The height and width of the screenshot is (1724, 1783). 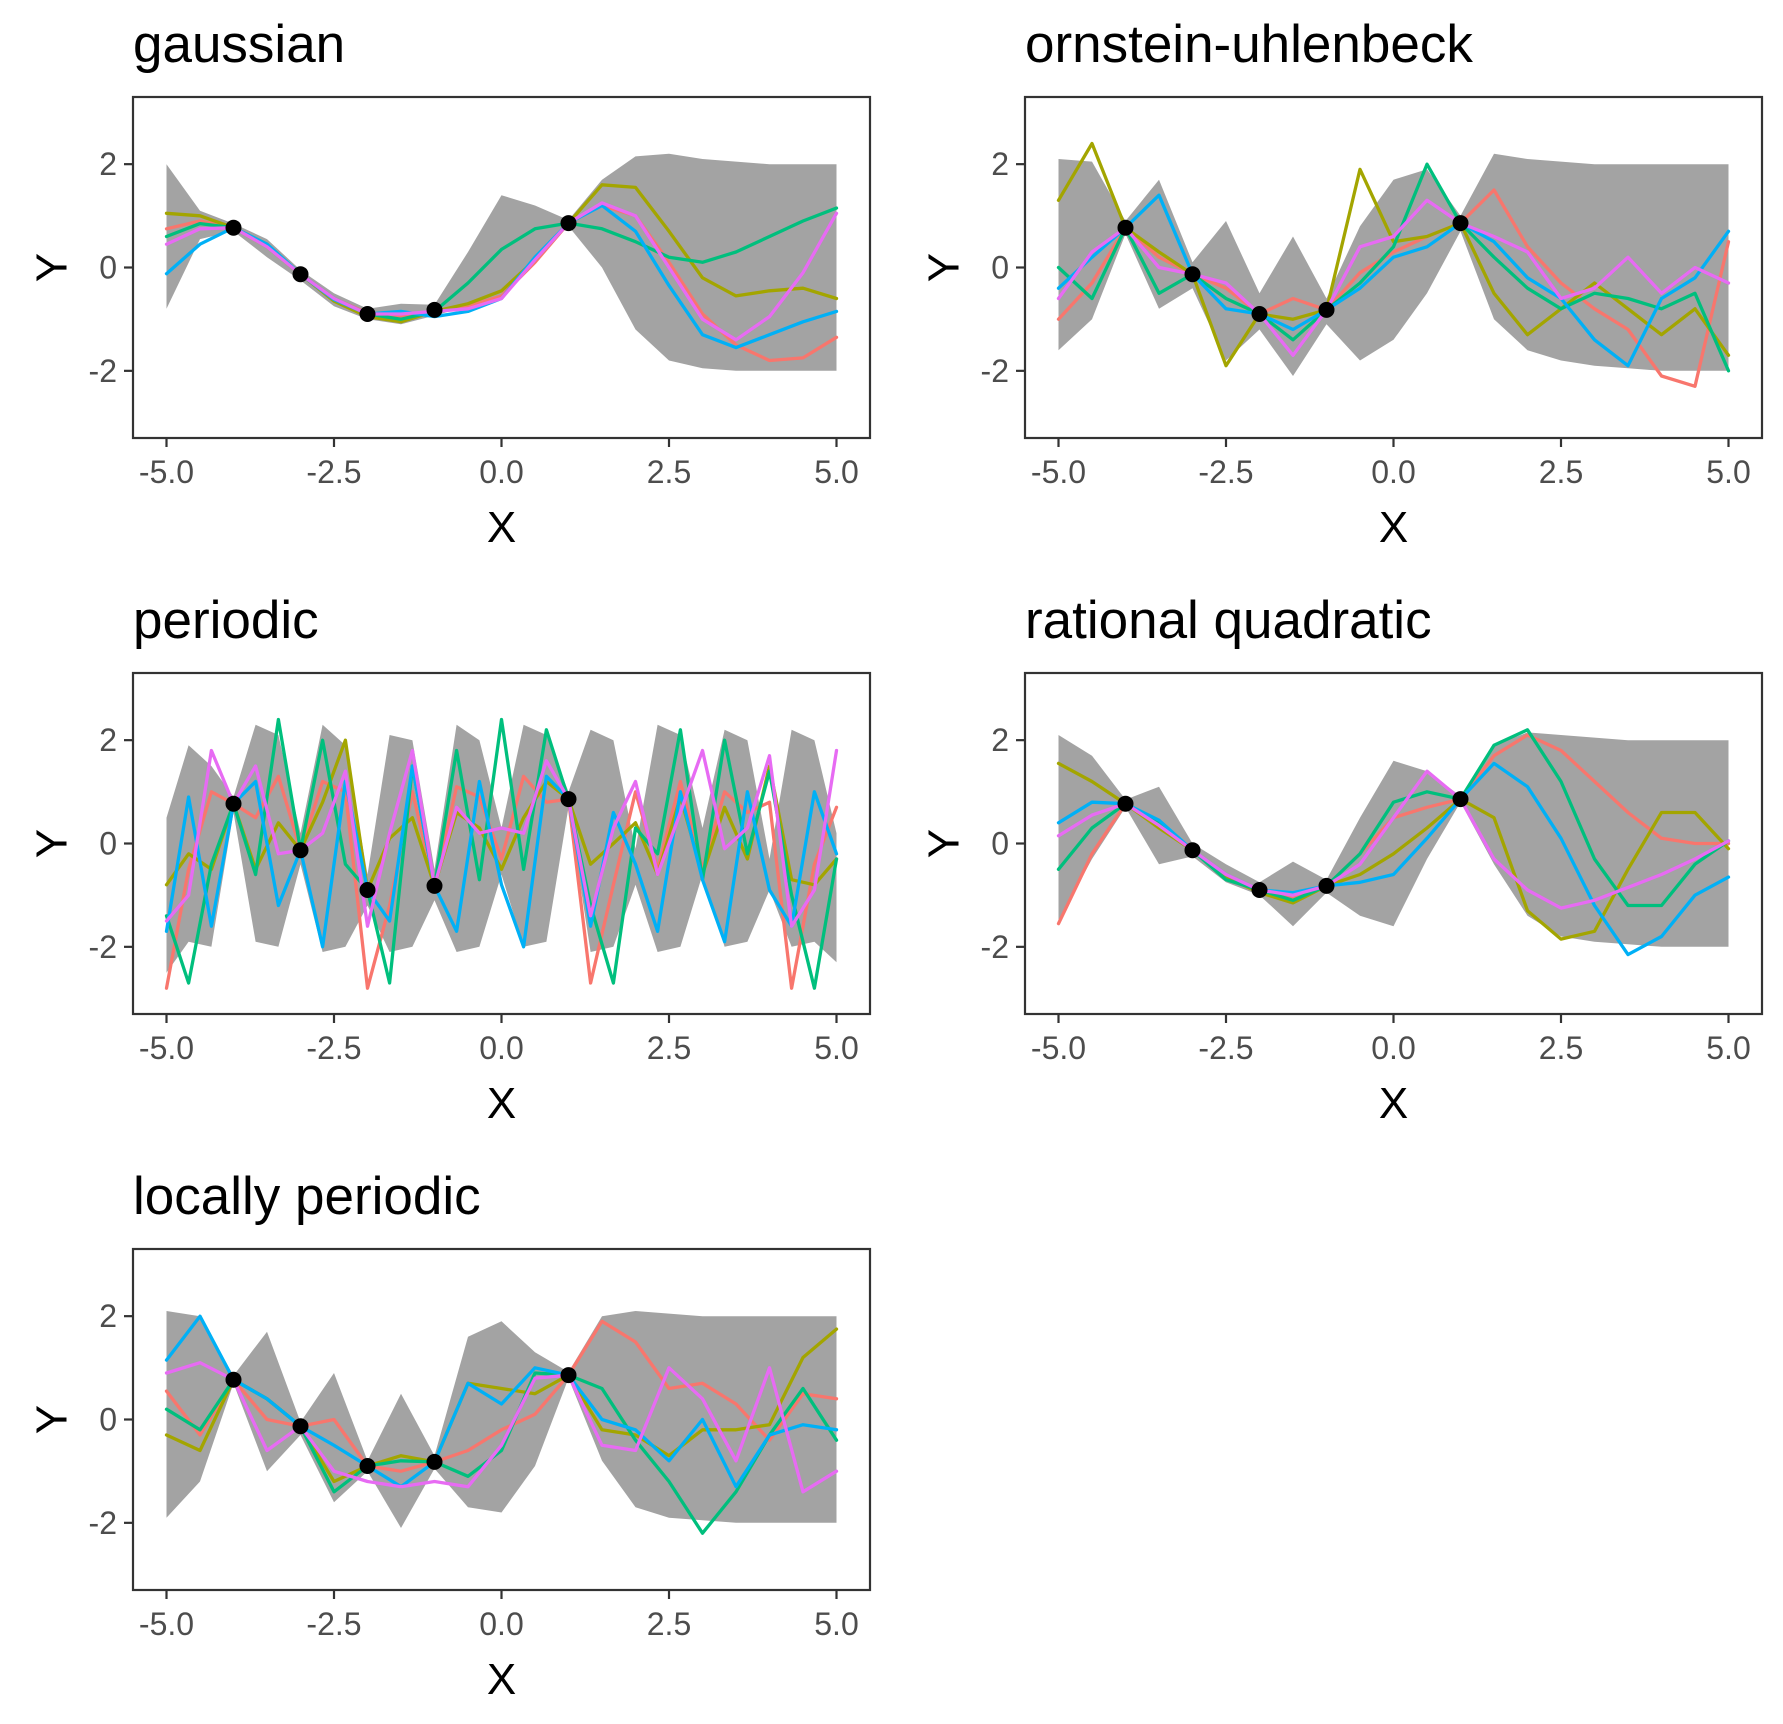 What do you see at coordinates (239, 44) in the screenshot?
I see `panel-title: gaussian` at bounding box center [239, 44].